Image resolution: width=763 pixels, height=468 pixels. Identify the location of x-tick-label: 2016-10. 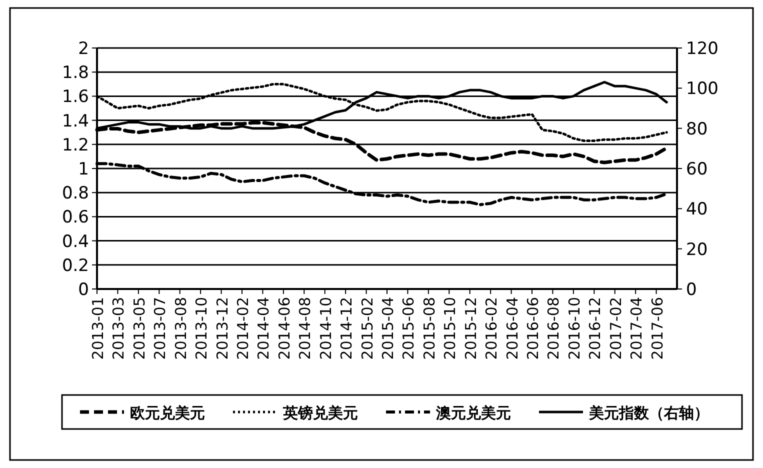
(574, 328).